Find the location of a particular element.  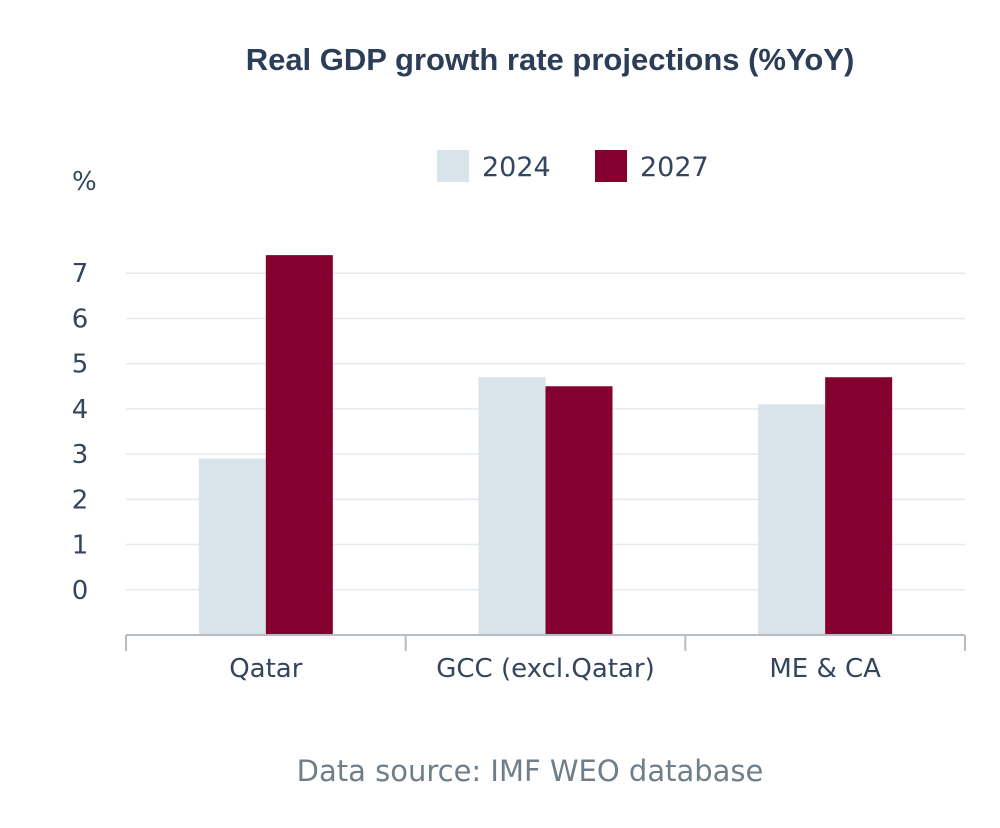

legend-swatch-2027 is located at coordinates (611, 166).